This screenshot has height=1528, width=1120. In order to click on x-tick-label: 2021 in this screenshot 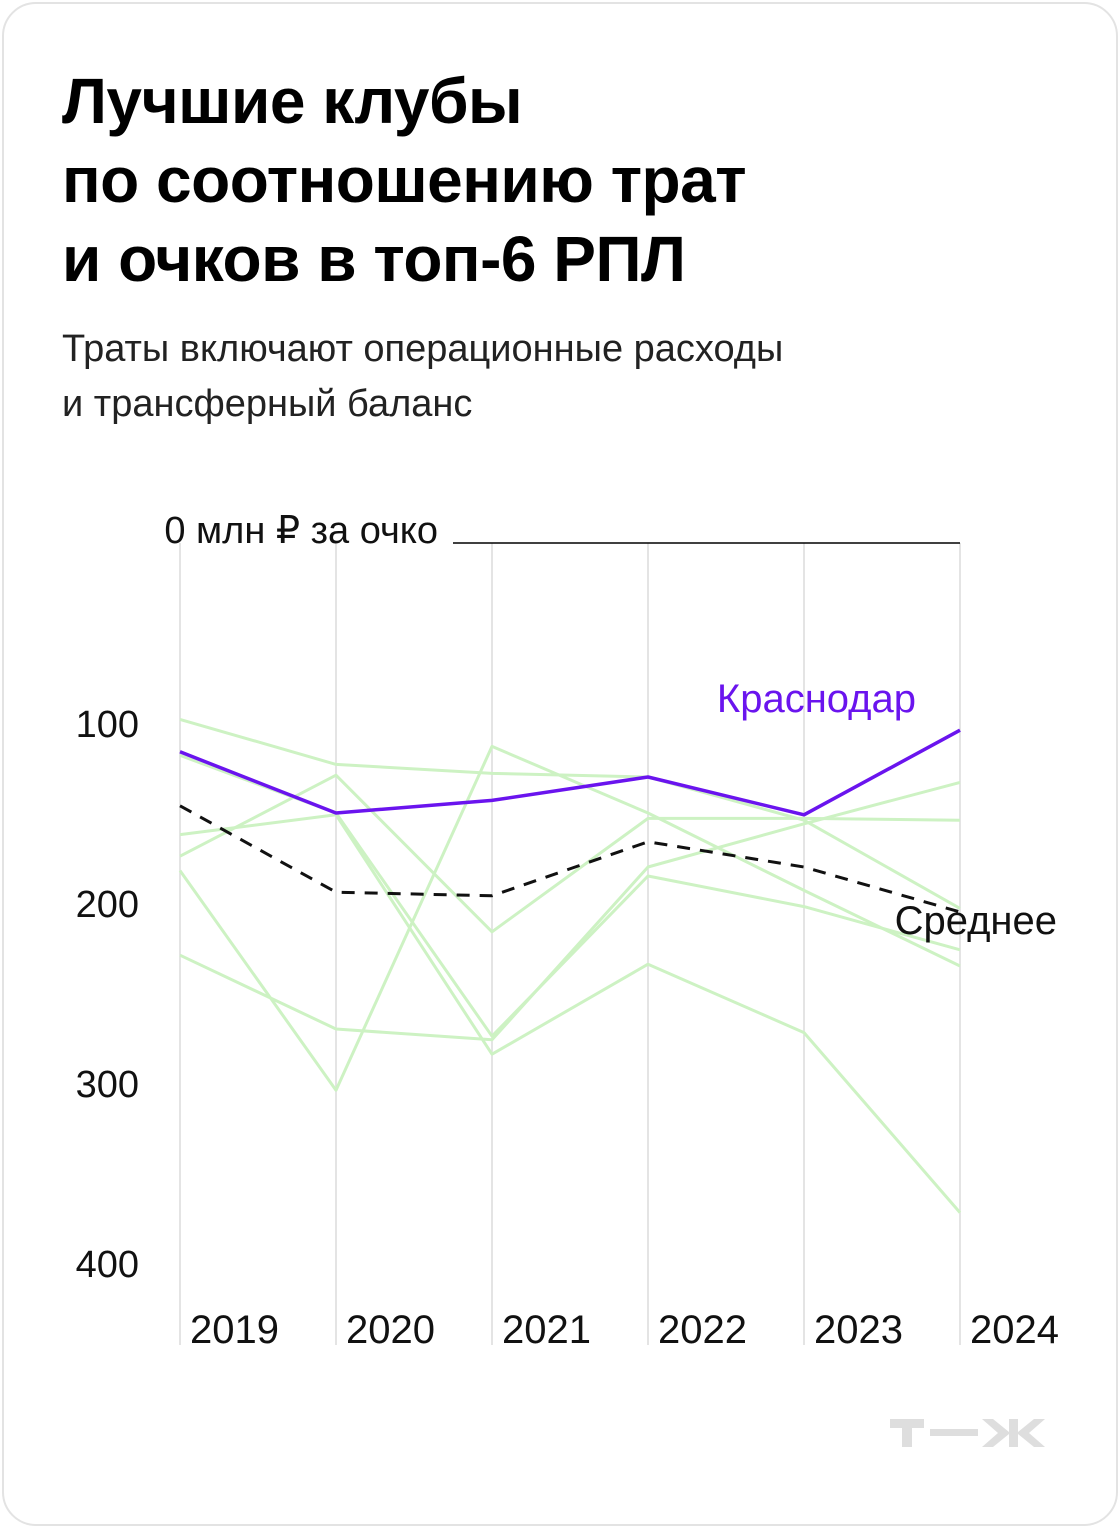, I will do `click(546, 1330)`.